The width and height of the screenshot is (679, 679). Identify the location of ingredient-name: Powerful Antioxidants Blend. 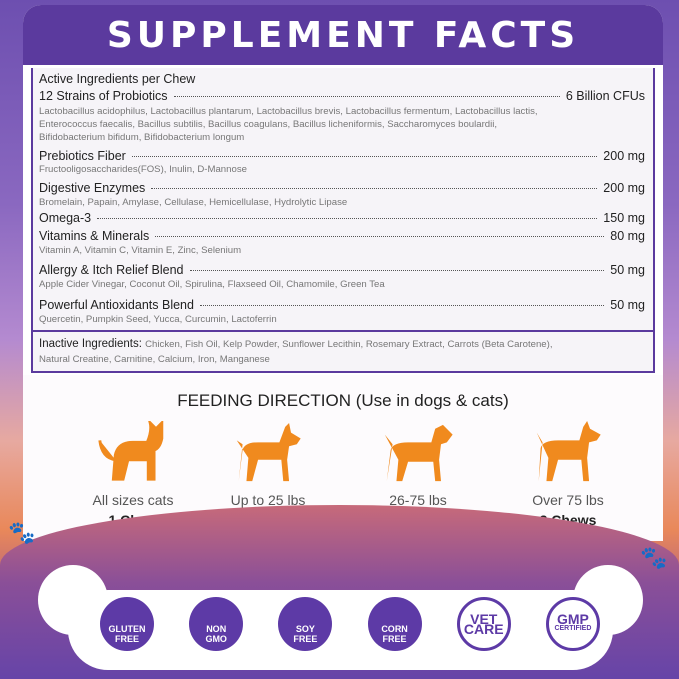
(116, 305).